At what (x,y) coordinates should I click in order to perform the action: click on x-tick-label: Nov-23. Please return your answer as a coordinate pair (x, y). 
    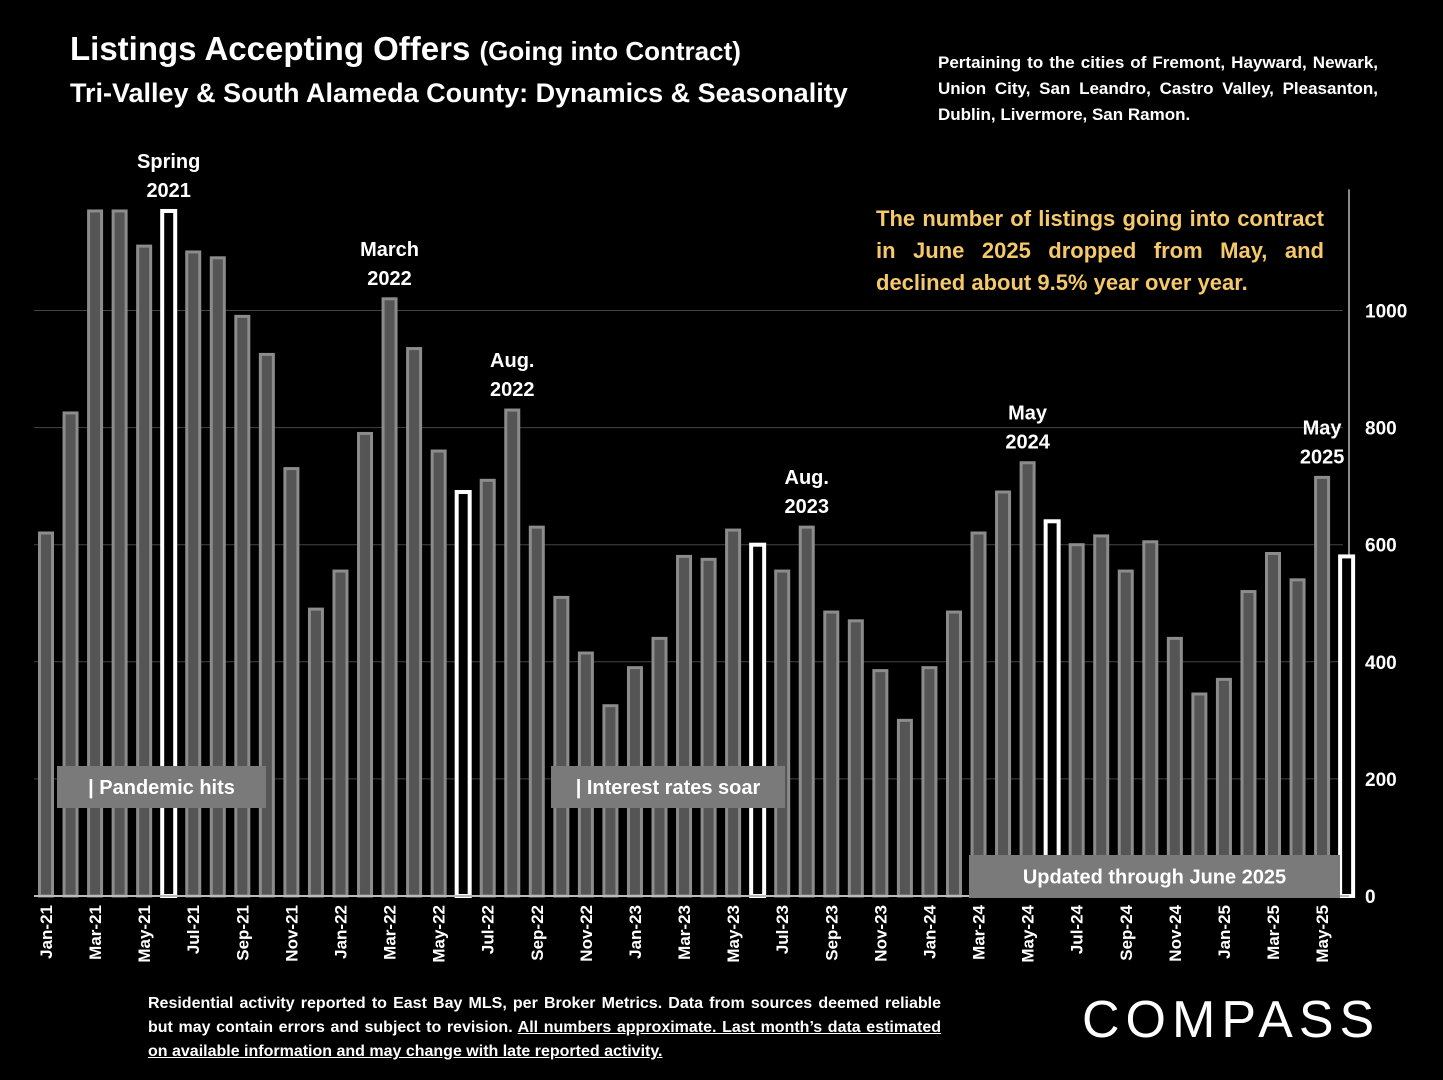
    Looking at the image, I should click on (880, 933).